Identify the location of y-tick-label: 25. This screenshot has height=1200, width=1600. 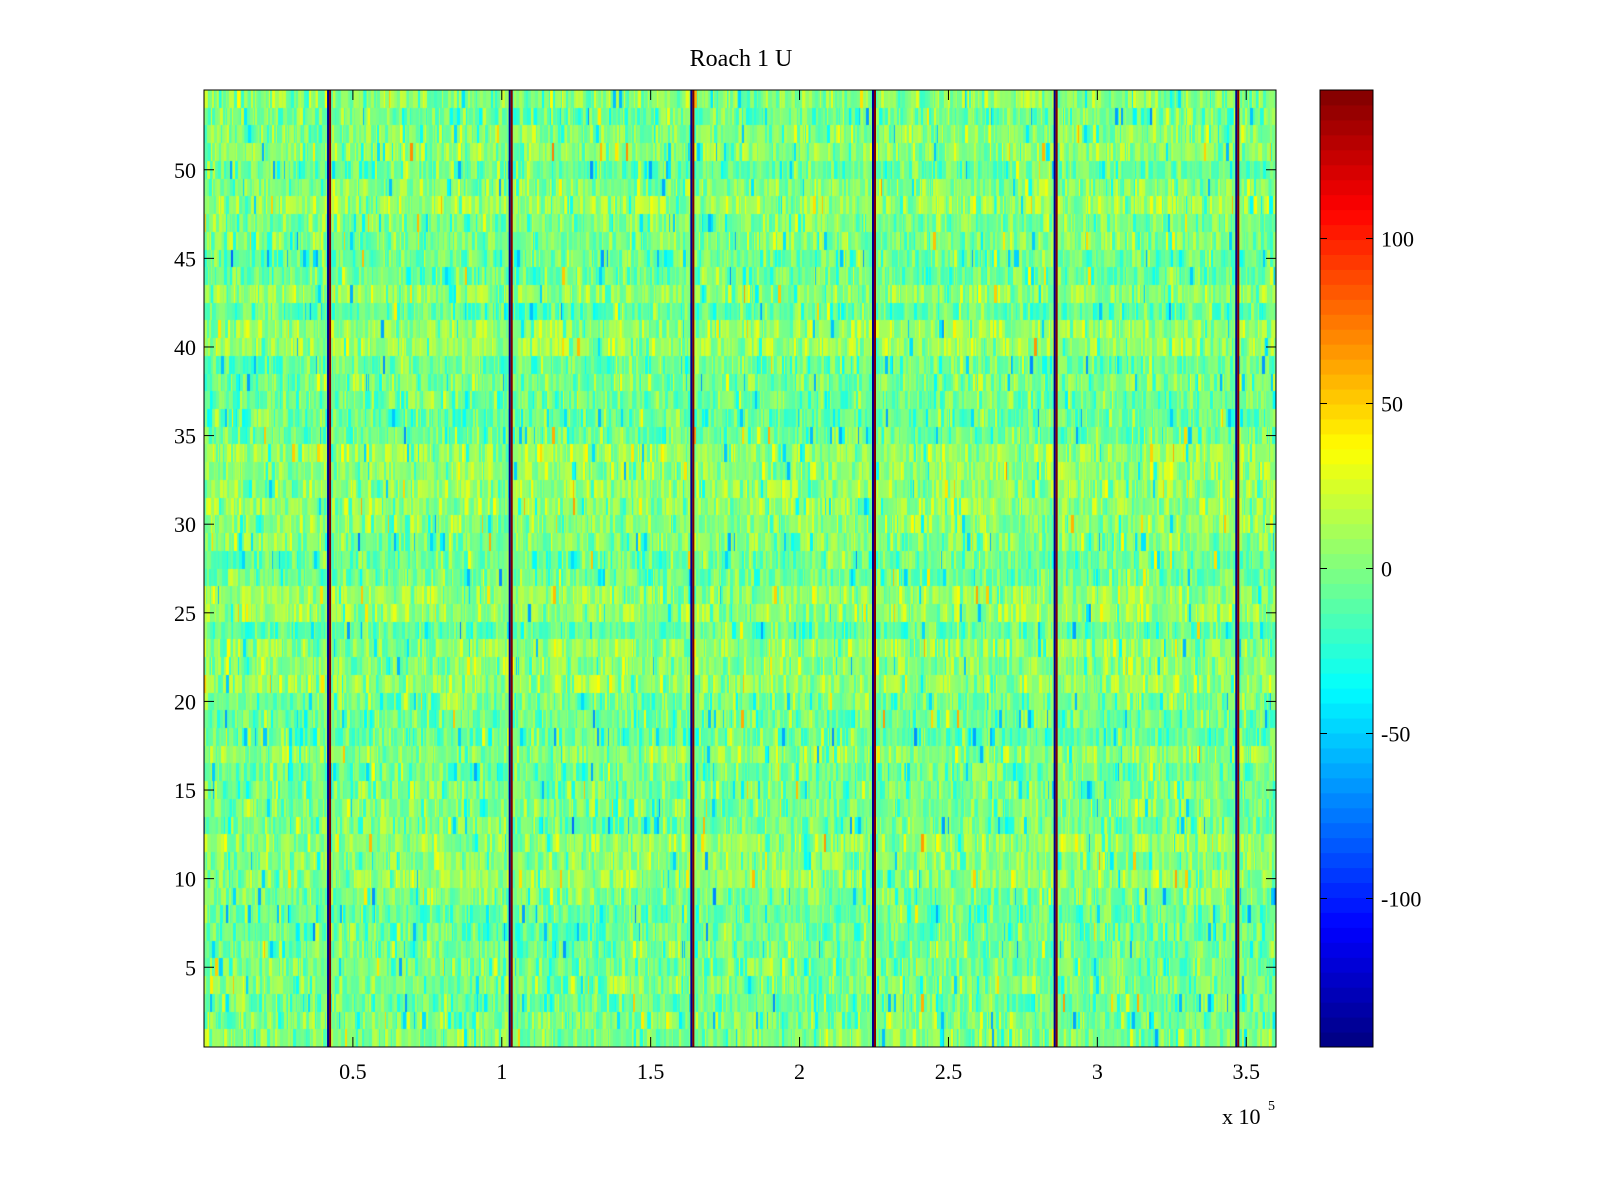
(185, 613).